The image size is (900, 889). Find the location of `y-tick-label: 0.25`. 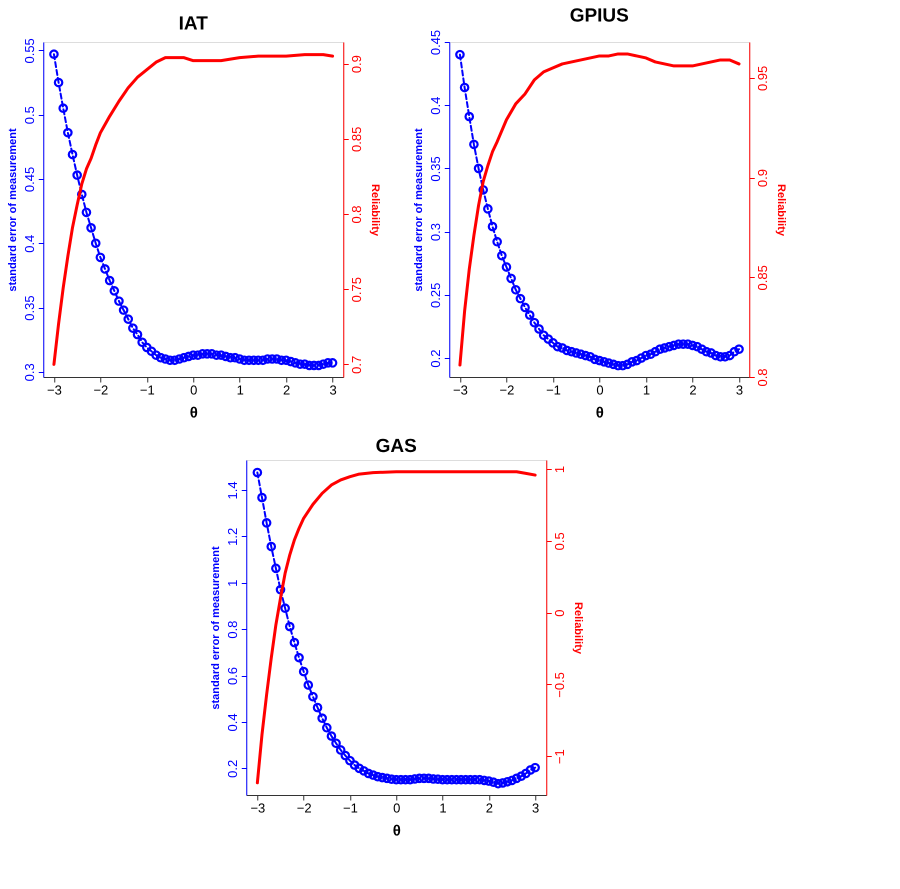

y-tick-label: 0.25 is located at coordinates (435, 295).